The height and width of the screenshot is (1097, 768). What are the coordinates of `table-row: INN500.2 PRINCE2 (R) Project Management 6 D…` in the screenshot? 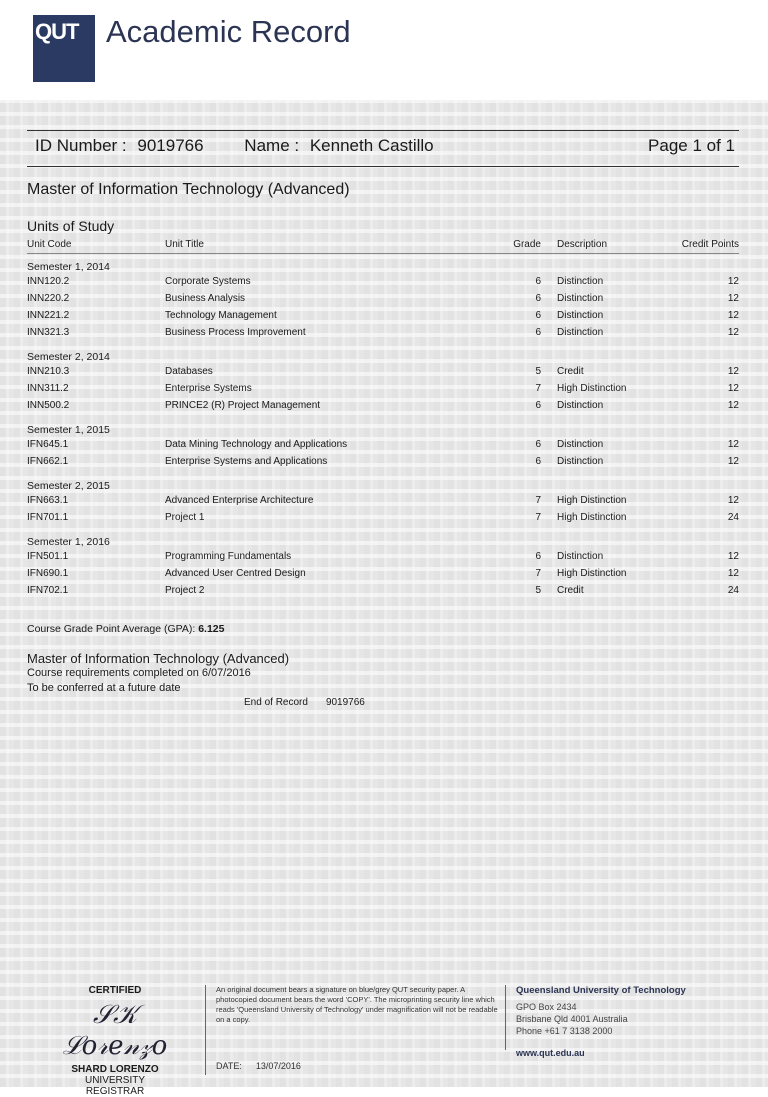 It's located at (383, 408).